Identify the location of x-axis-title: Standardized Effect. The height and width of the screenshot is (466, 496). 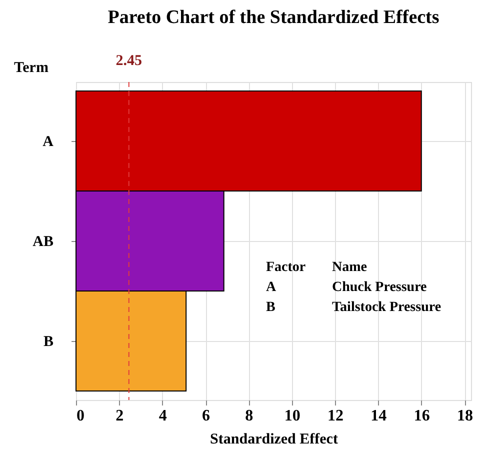
(274, 440).